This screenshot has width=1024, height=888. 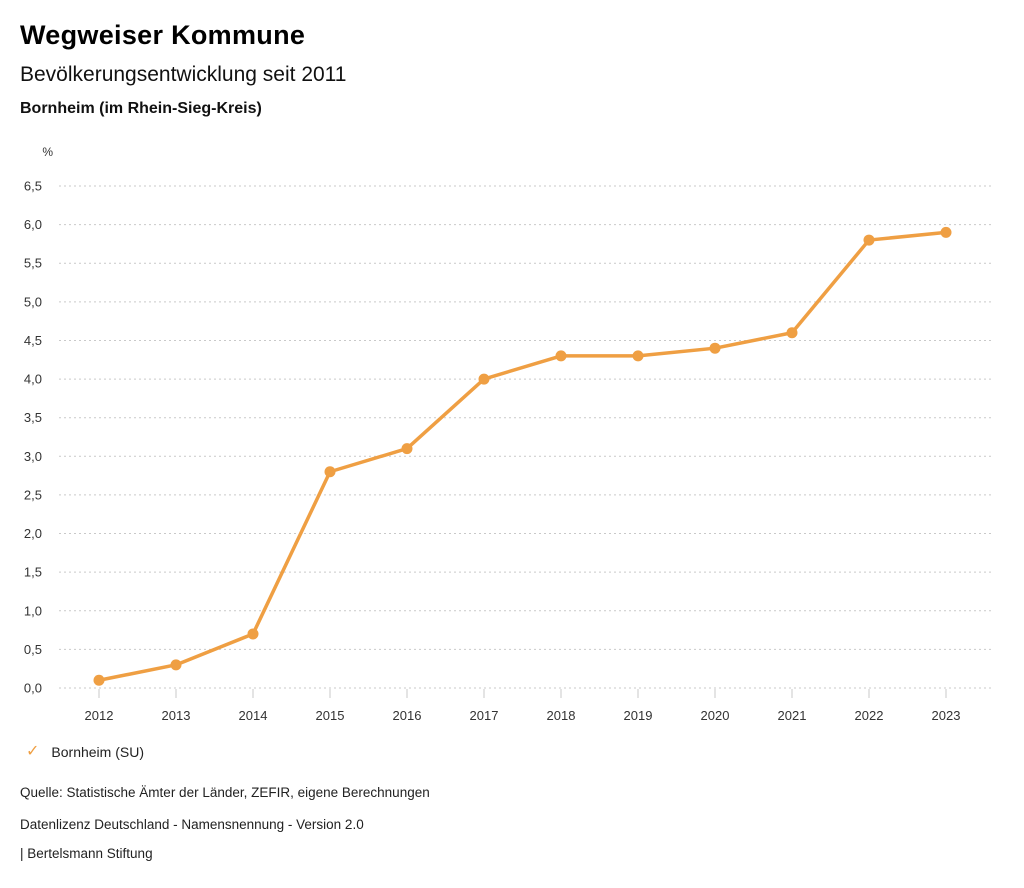 What do you see at coordinates (99, 715) in the screenshot?
I see `x-axis-label: 2012` at bounding box center [99, 715].